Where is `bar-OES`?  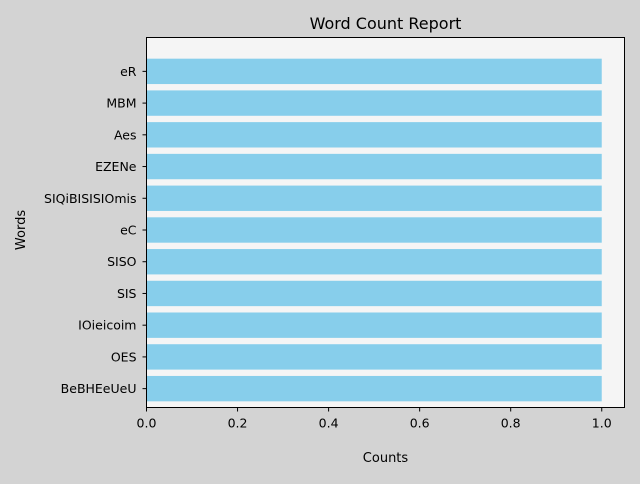 bar-OES is located at coordinates (374, 357).